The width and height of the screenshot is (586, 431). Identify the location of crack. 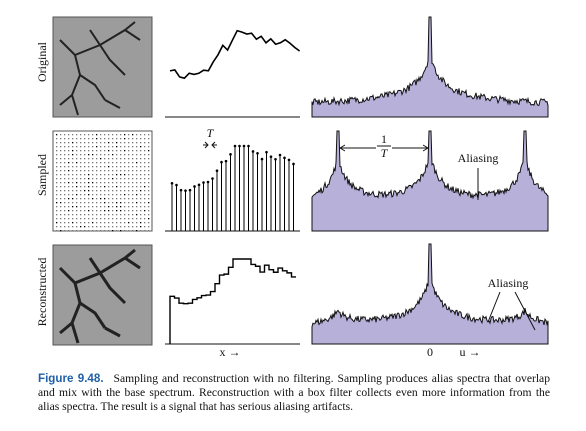
(100, 68).